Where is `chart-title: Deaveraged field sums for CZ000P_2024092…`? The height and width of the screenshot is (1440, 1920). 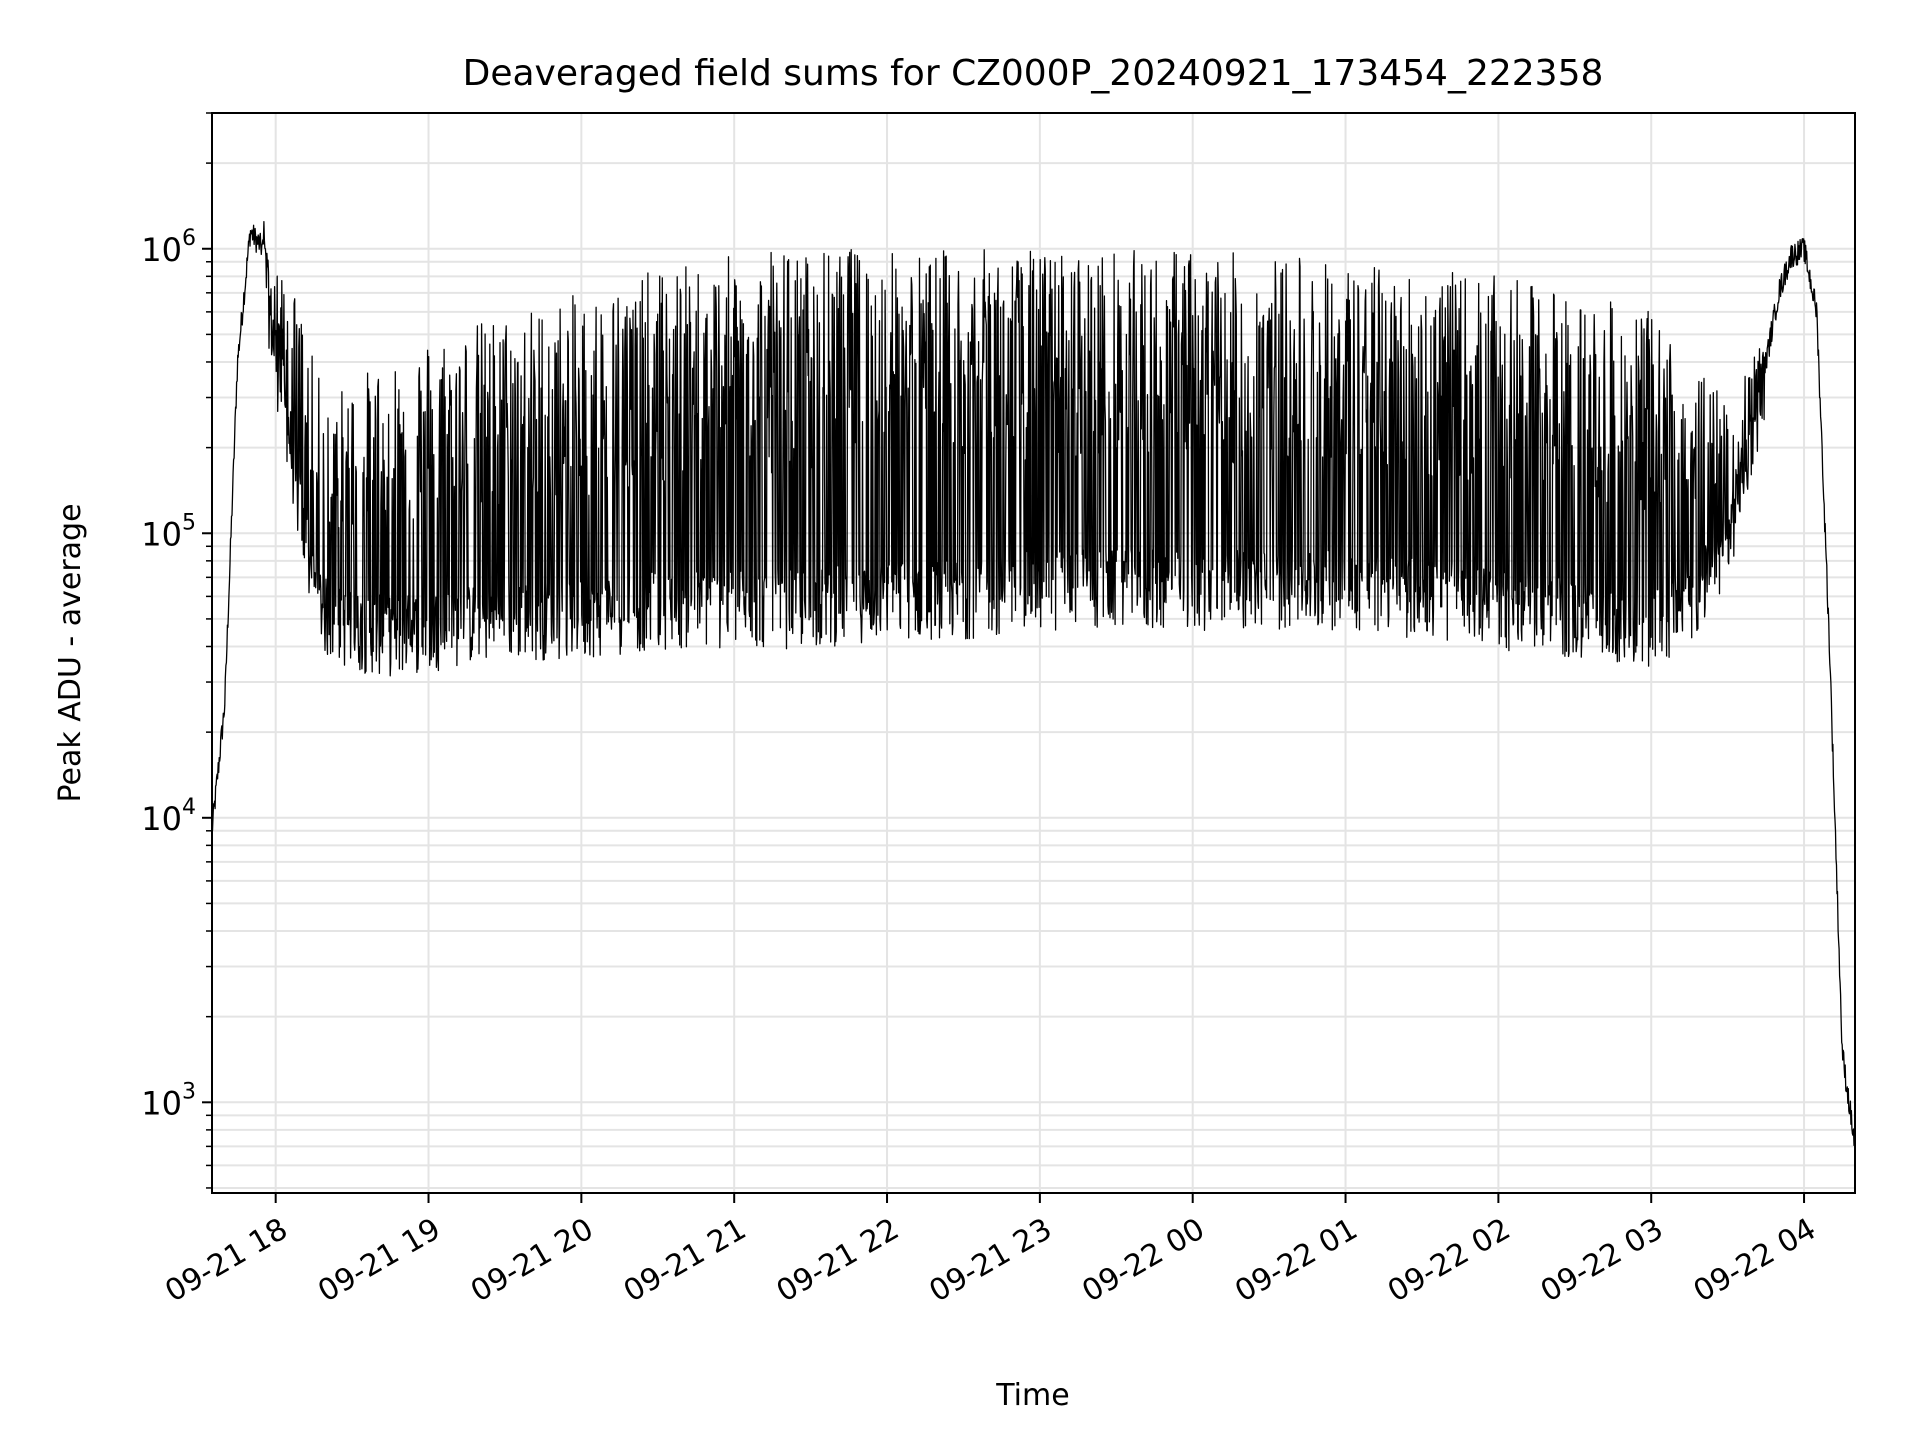
chart-title: Deaveraged field sums for CZ000P_2024092… is located at coordinates (1033, 73).